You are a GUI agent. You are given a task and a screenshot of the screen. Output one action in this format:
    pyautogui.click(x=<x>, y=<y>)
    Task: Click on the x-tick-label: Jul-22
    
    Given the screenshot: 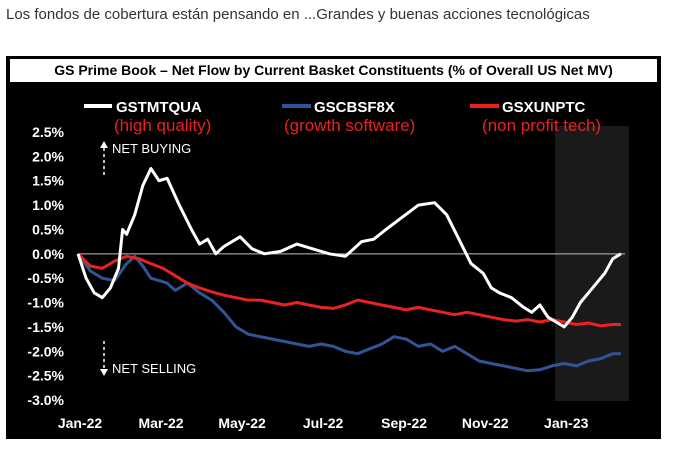 What is the action you would take?
    pyautogui.click(x=323, y=423)
    